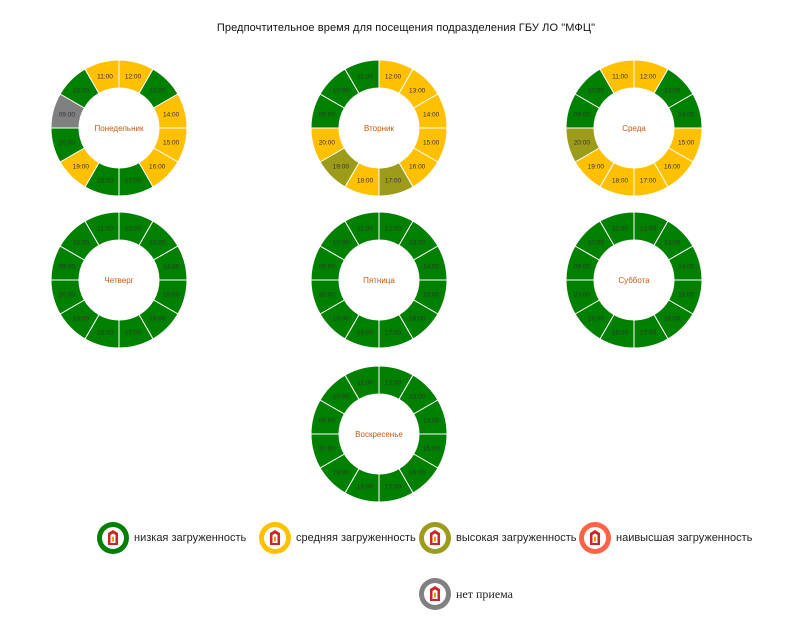 The width and height of the screenshot is (812, 628). I want to click on legend-label: наивысшая загруженность, so click(684, 538).